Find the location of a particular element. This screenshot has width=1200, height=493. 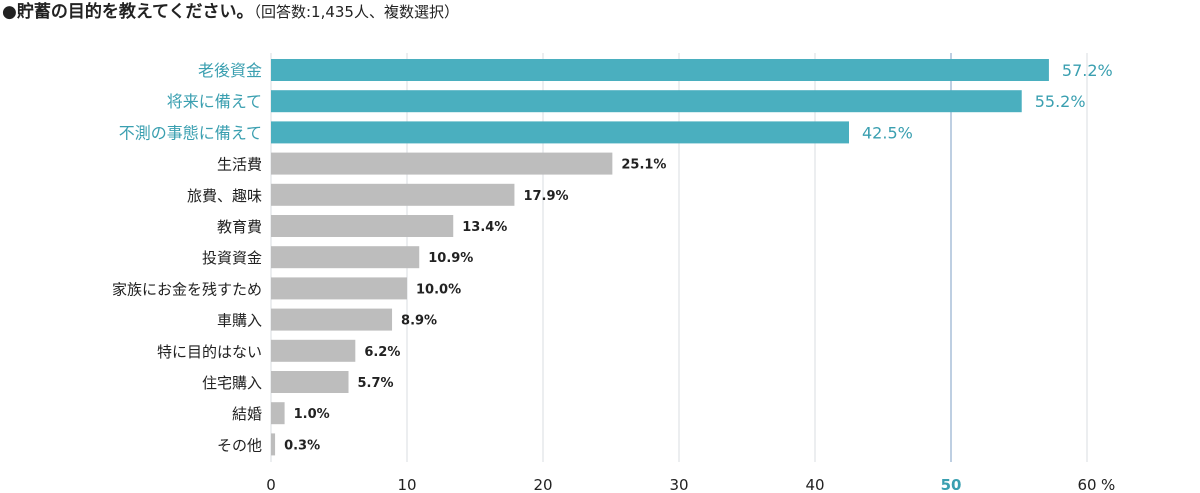

category-label: 特に目的はない is located at coordinates (209, 352).